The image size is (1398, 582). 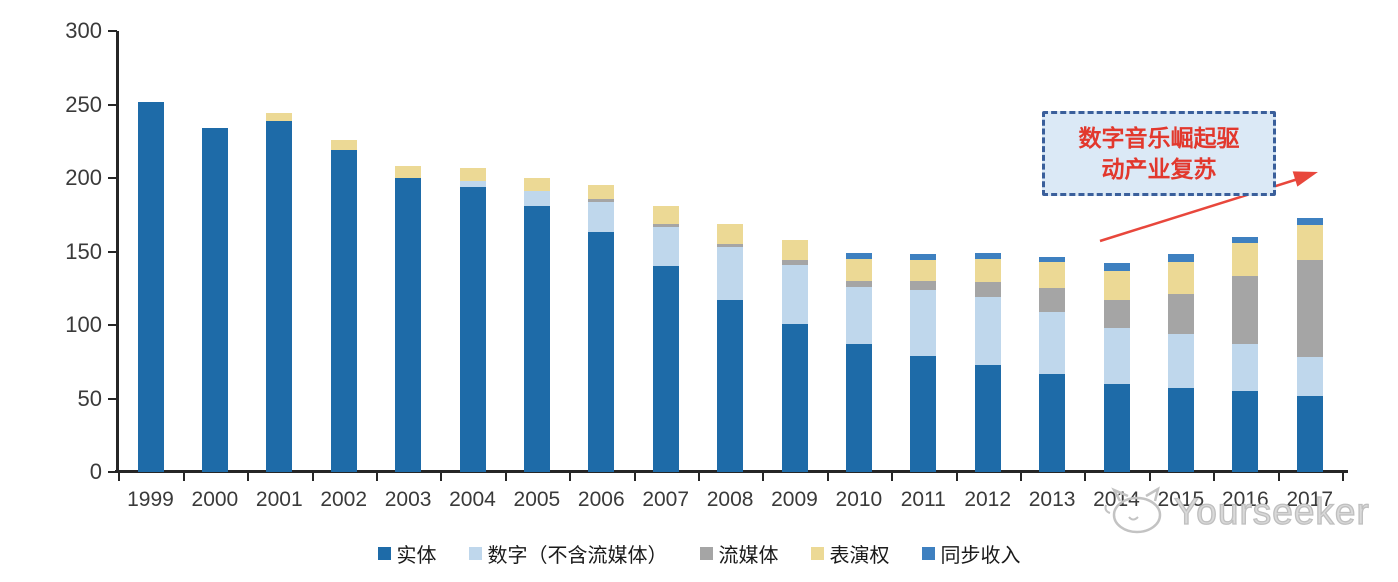 I want to click on x-tick-label: 2004, so click(x=472, y=499).